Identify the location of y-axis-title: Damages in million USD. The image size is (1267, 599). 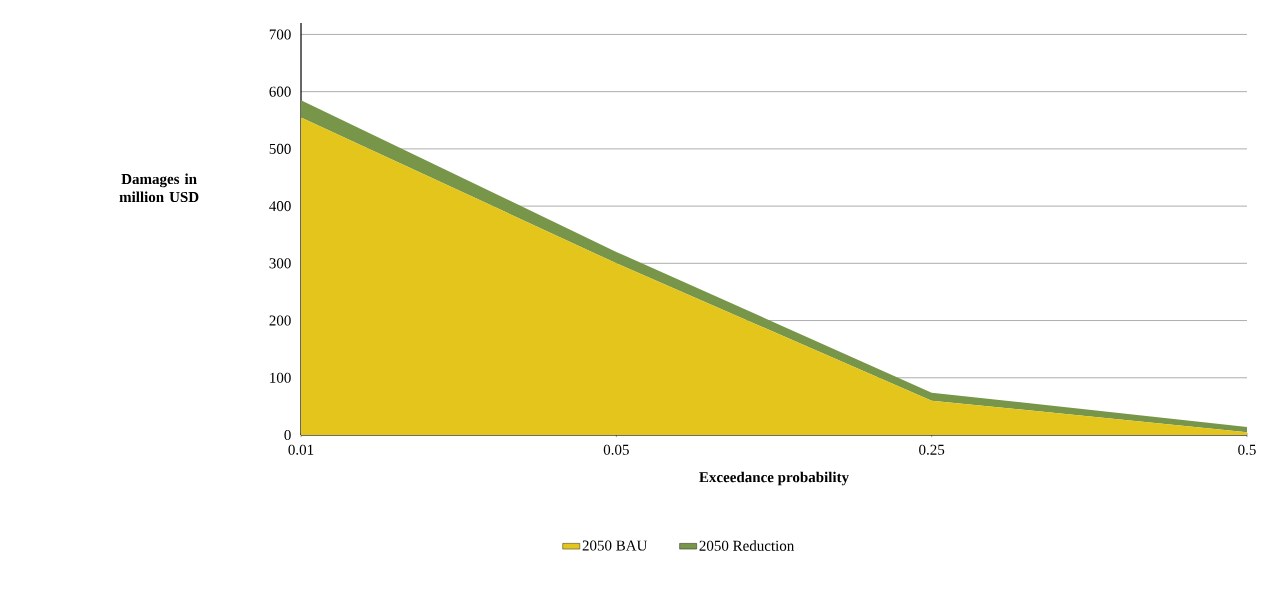
(159, 188).